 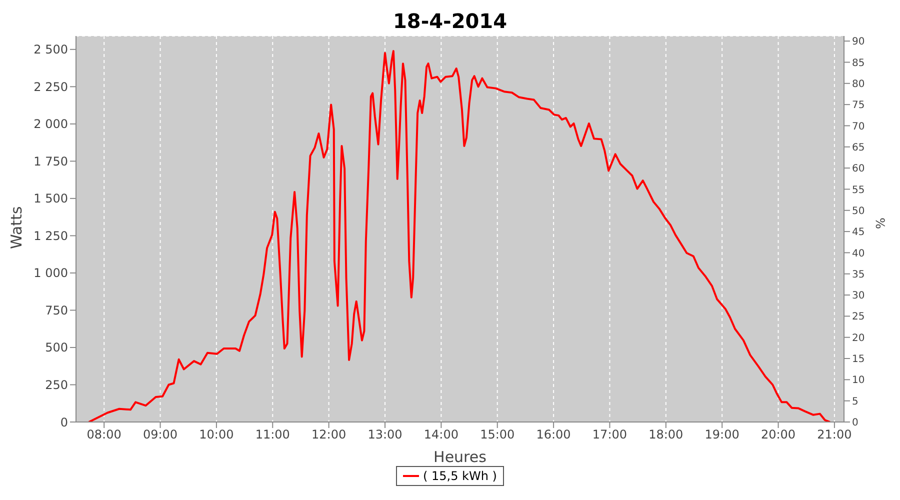 I want to click on y-tick-label: 2 000, so click(x=51, y=124).